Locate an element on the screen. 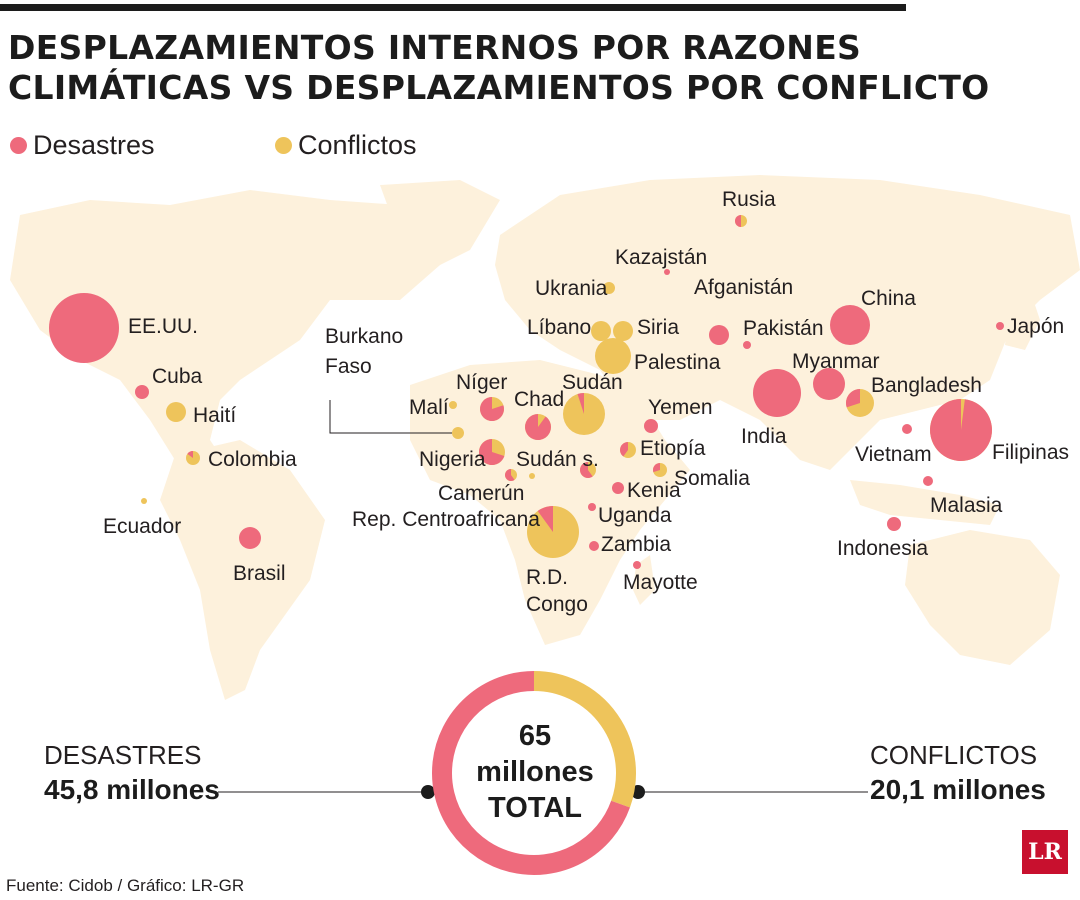 The width and height of the screenshot is (1080, 900). bubble-niger is located at coordinates (492, 409).